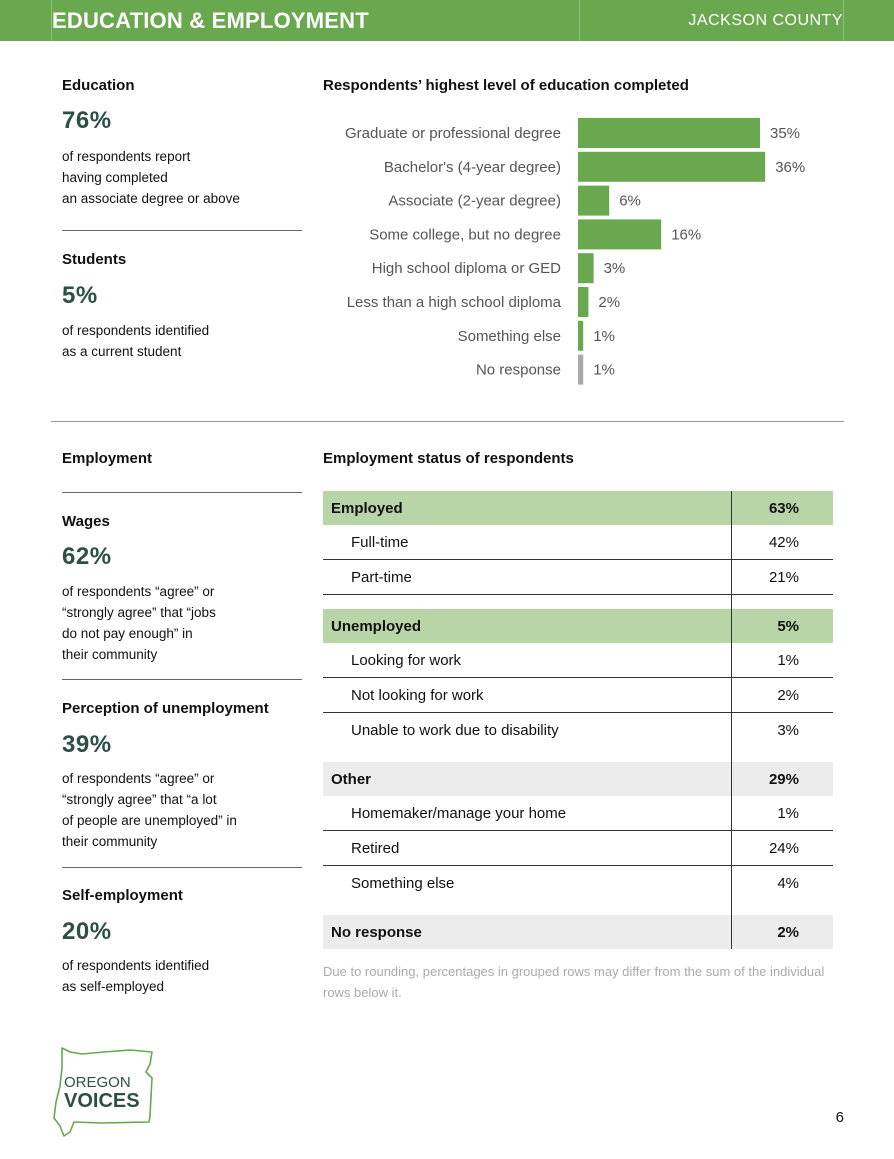  What do you see at coordinates (455, 730) in the screenshot?
I see `row-label: Unable to work due to disability` at bounding box center [455, 730].